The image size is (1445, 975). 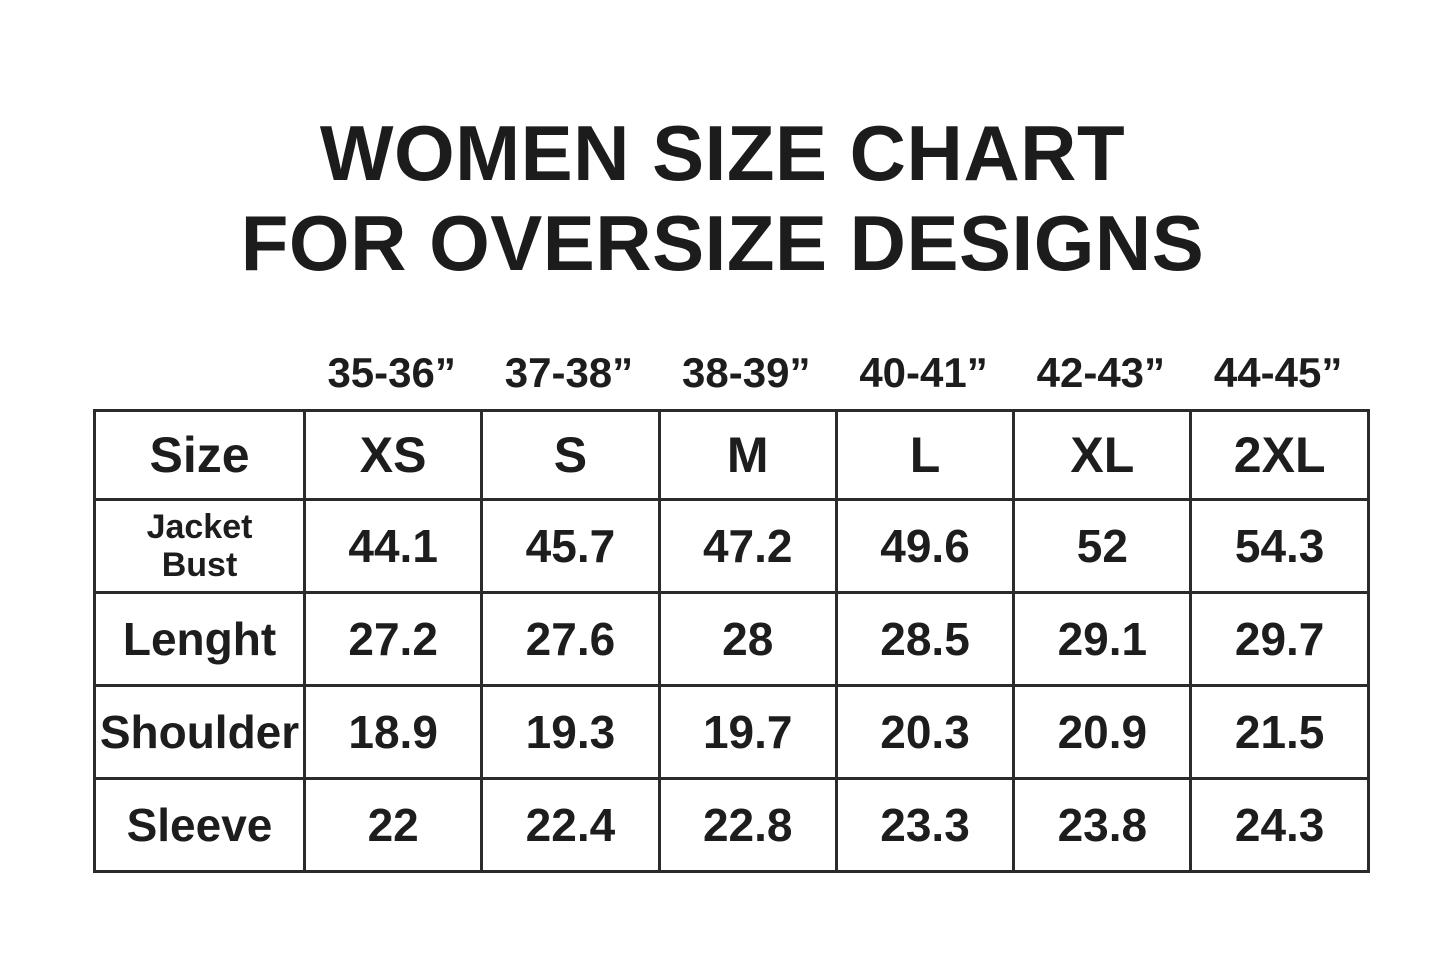 What do you see at coordinates (923, 372) in the screenshot?
I see `bust-measurement-label: 40-41”` at bounding box center [923, 372].